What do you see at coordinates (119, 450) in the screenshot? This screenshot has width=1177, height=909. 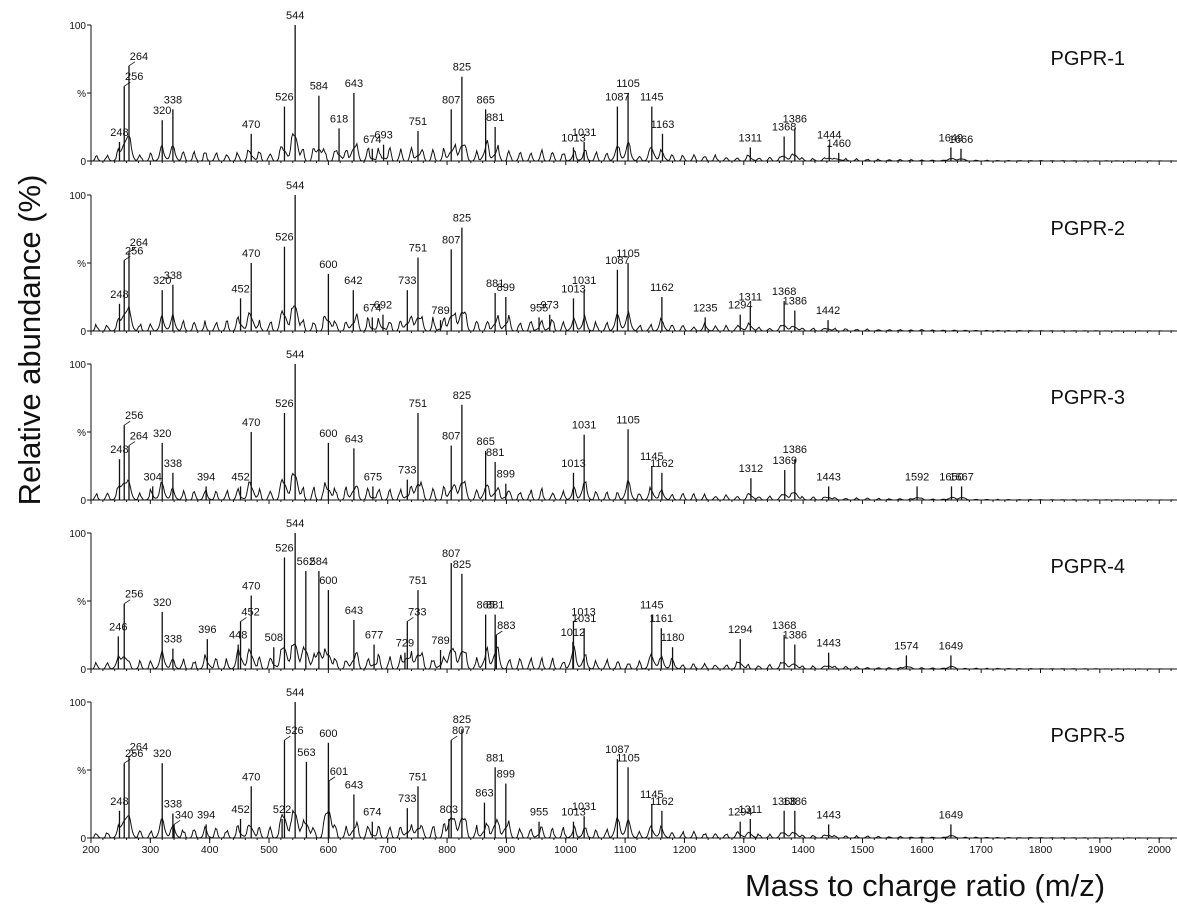 I see `peak-label: 248` at bounding box center [119, 450].